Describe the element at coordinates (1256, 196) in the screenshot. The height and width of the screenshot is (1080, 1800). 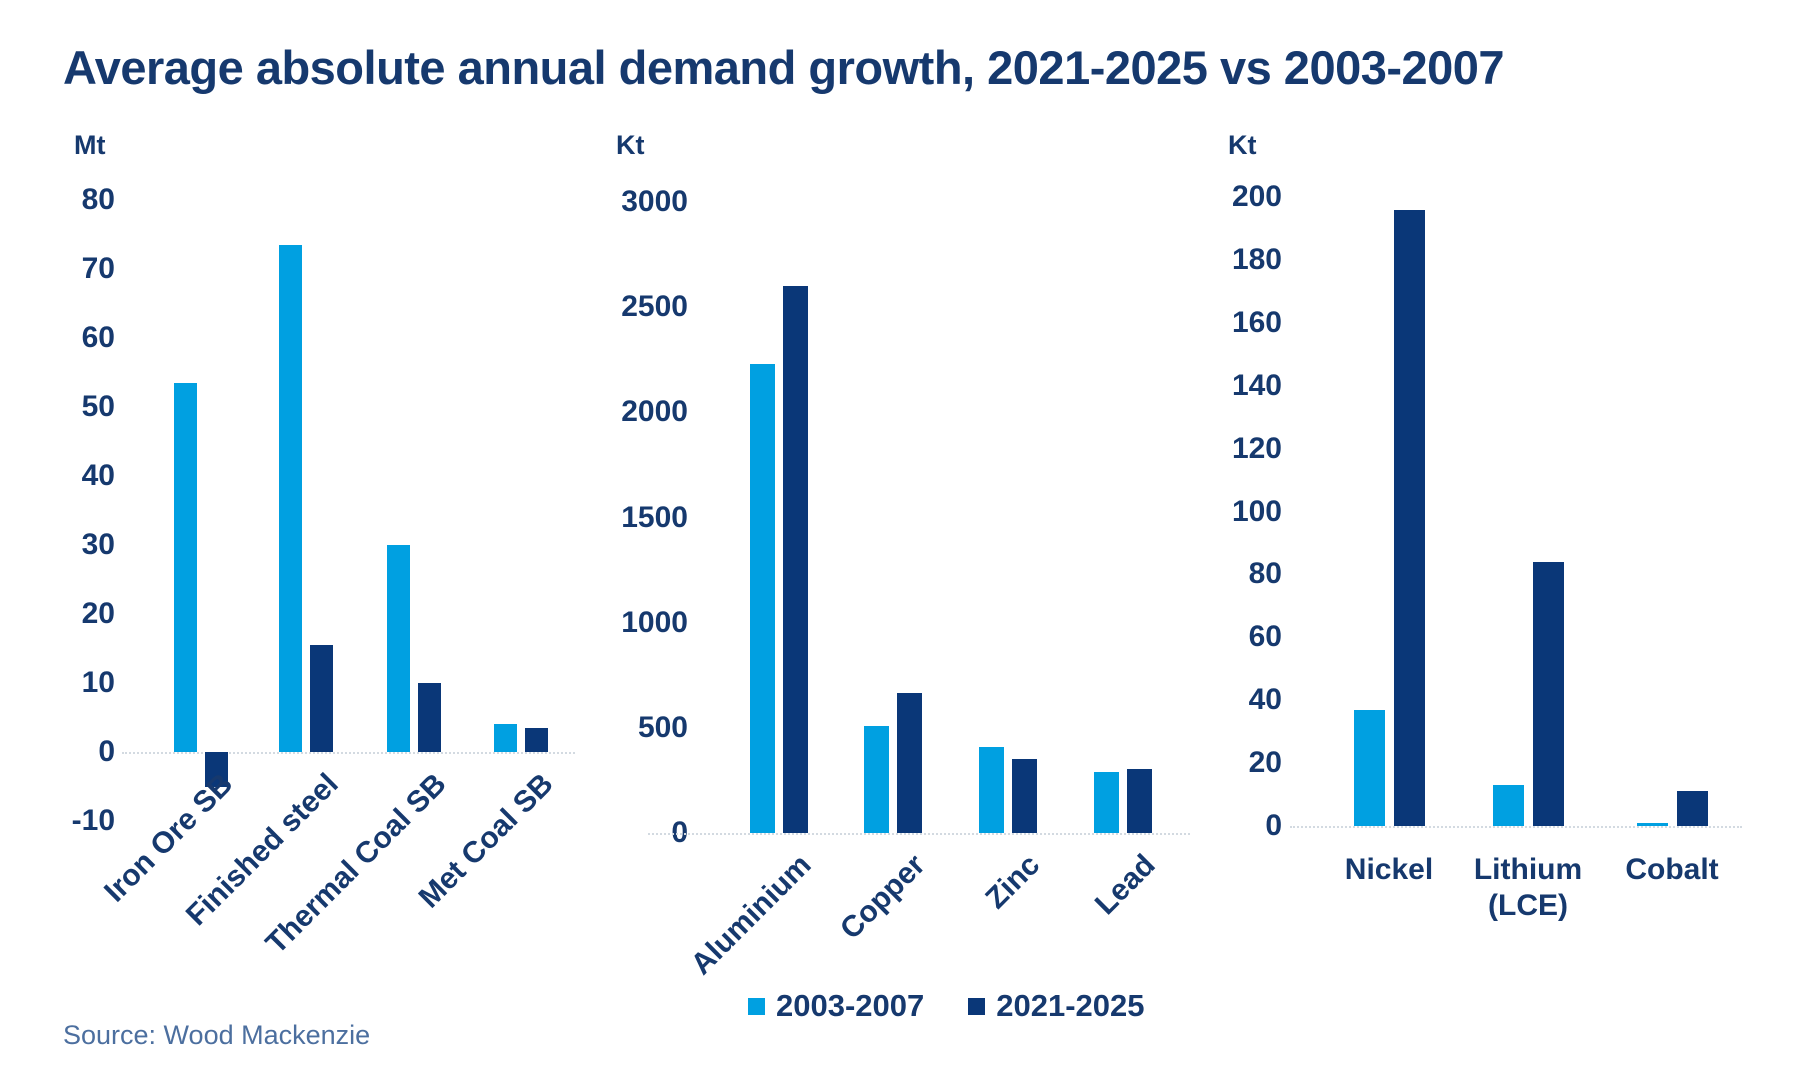
I see `y-tick-label: 200` at that location.